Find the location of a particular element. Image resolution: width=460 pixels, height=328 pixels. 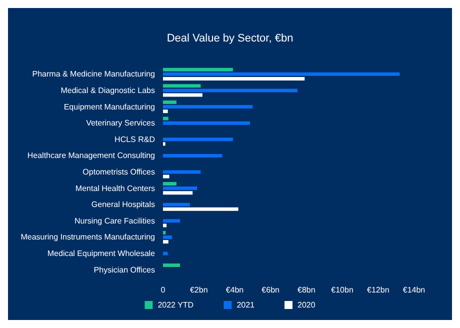

x-tick-label: €10bn is located at coordinates (342, 290).